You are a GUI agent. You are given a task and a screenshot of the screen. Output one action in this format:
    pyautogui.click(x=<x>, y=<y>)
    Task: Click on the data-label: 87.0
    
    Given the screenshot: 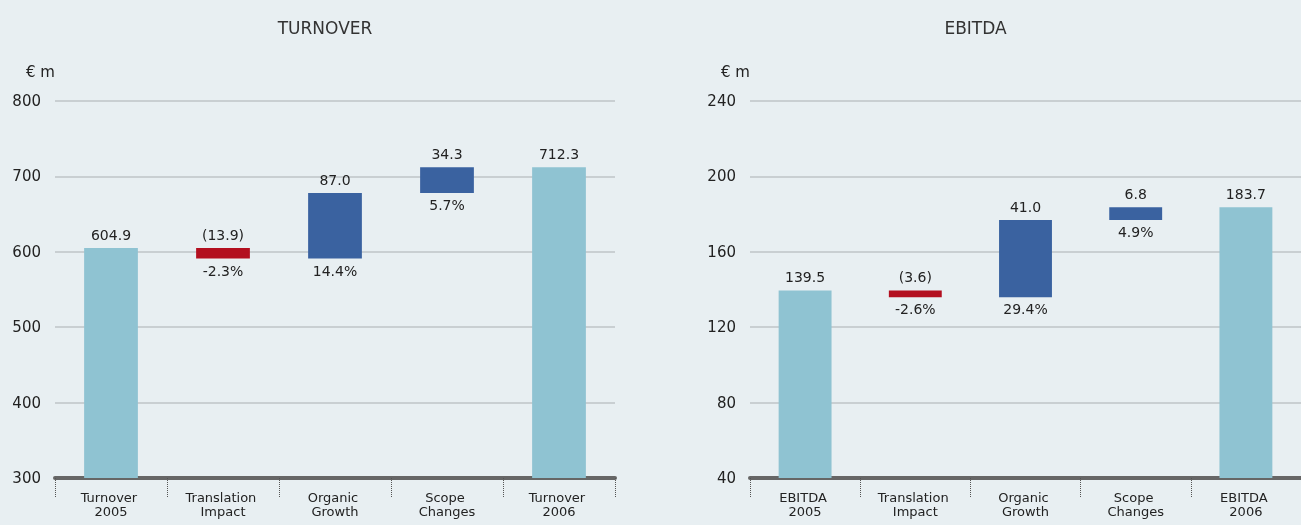 What is the action you would take?
    pyautogui.click(x=335, y=179)
    